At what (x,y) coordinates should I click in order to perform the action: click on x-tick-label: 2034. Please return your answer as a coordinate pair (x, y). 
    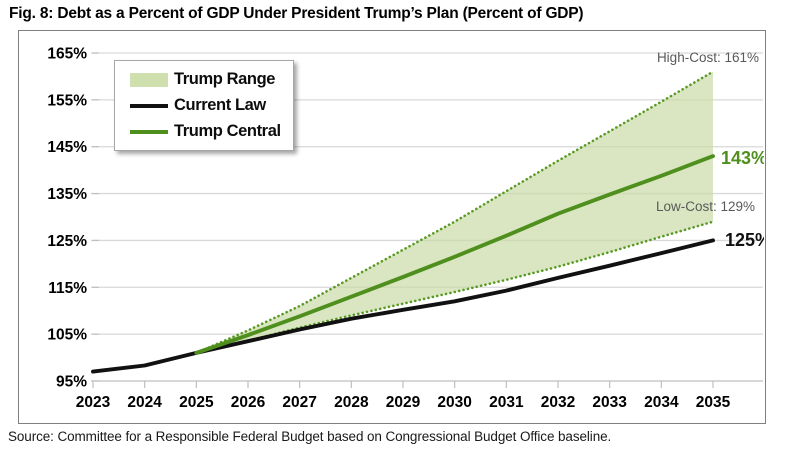
    Looking at the image, I should click on (661, 402).